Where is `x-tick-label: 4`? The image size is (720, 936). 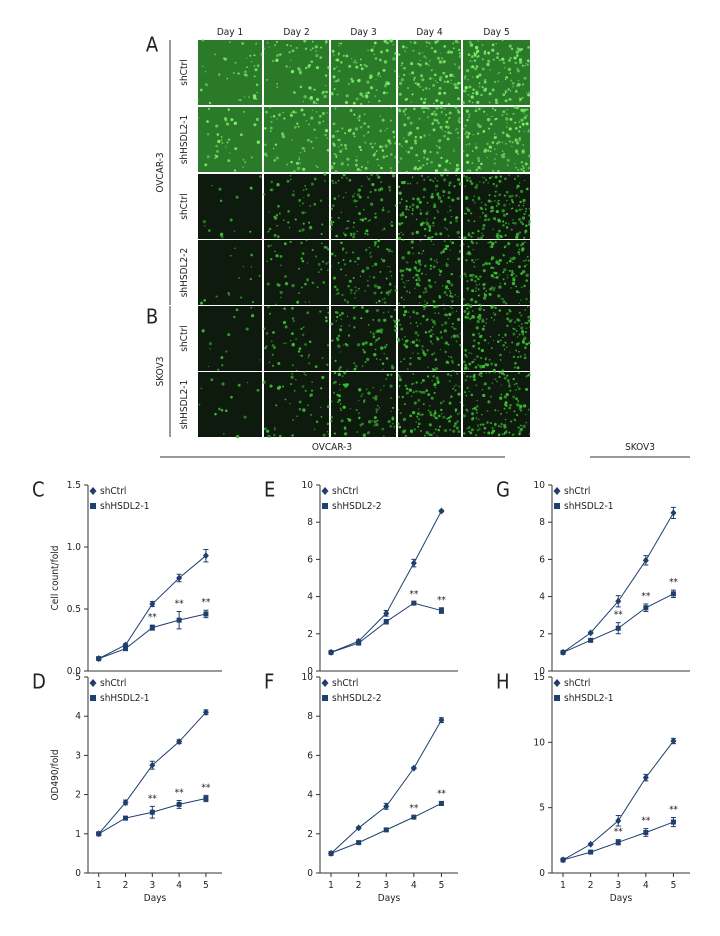 x-tick-label: 4 is located at coordinates (179, 885).